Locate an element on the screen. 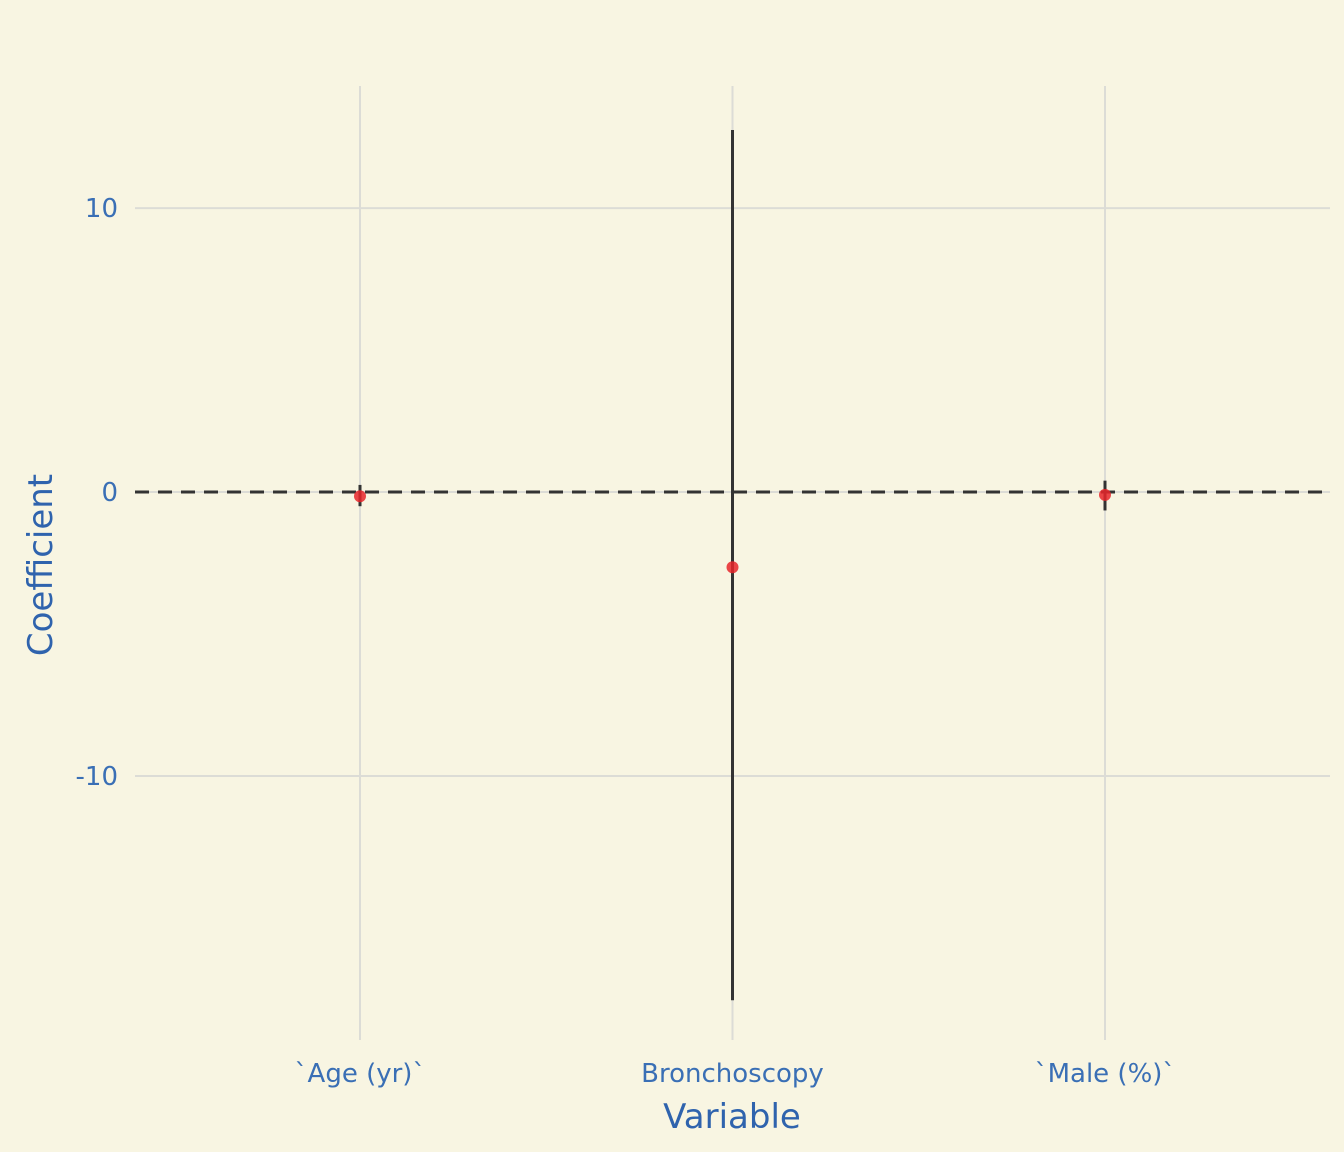 The width and height of the screenshot is (1344, 1152). y-tick-label: -10 is located at coordinates (97, 777).